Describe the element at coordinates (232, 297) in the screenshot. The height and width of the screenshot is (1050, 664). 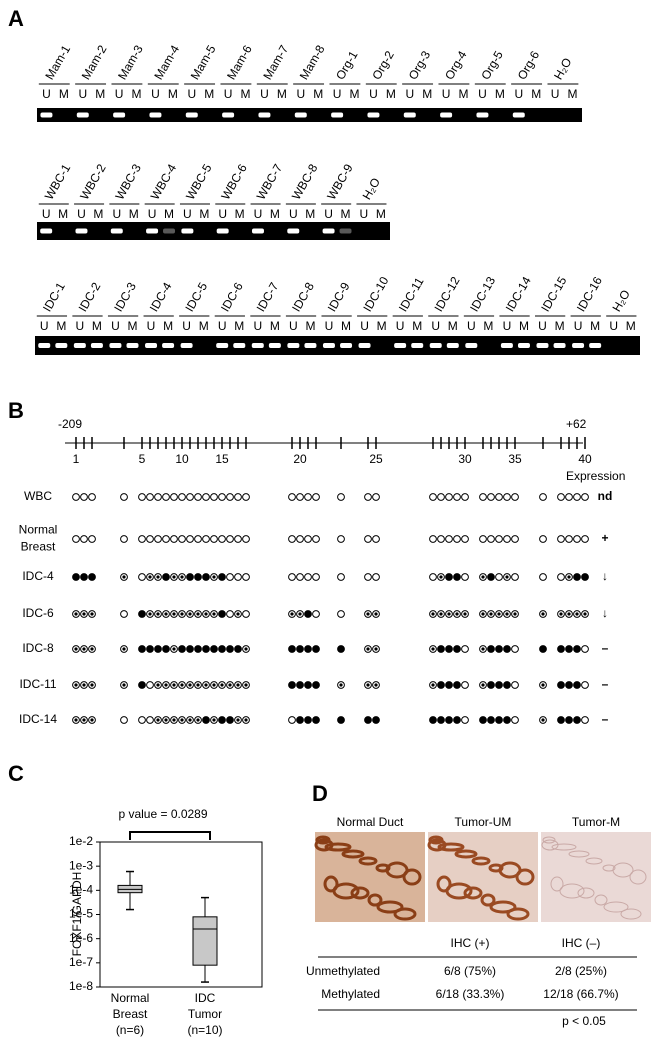
I see `sample-label: IDC-6` at that location.